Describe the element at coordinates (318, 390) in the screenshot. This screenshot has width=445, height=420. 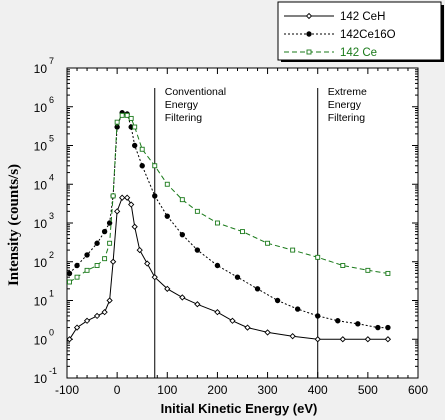
I see `x-tick-label: 400` at that location.